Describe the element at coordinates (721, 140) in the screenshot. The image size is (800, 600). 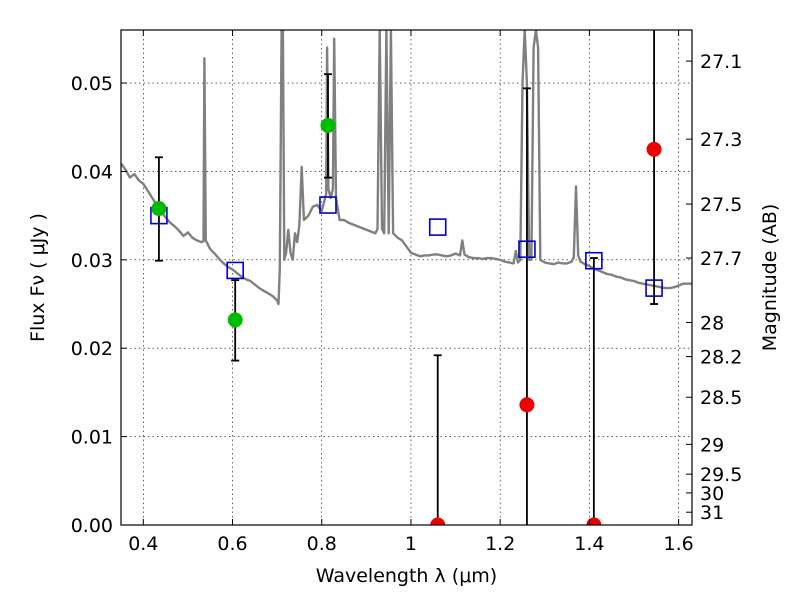
I see `mag-tick-label: 27.3` at that location.